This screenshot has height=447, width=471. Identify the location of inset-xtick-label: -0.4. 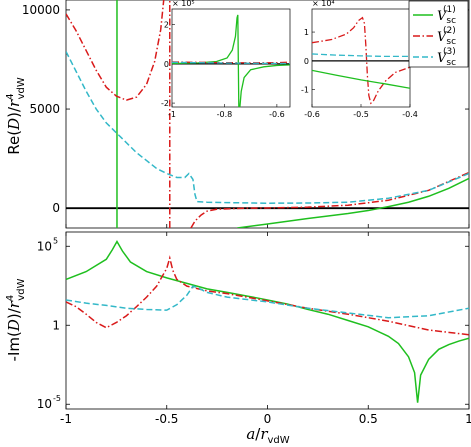
(410, 114).